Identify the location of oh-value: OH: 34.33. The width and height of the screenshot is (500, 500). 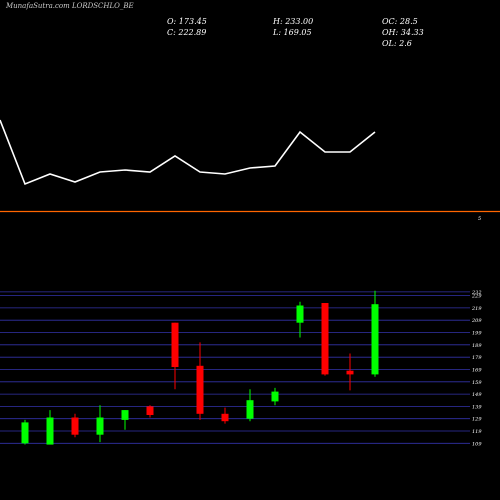
(403, 32).